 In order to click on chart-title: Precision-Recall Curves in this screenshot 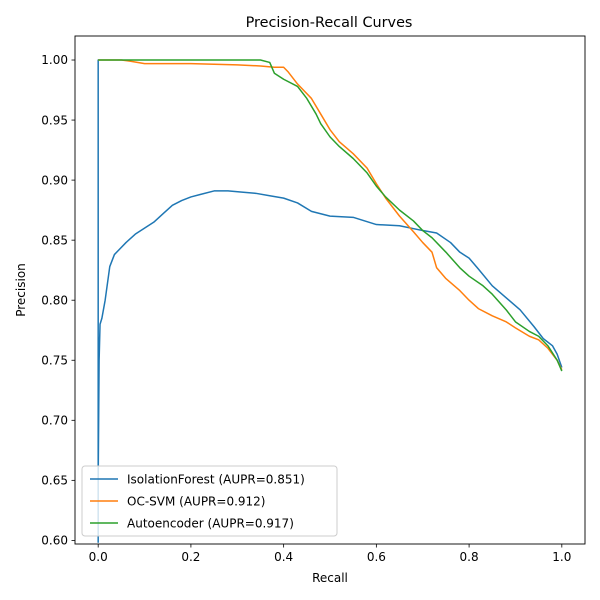, I will do `click(329, 23)`.